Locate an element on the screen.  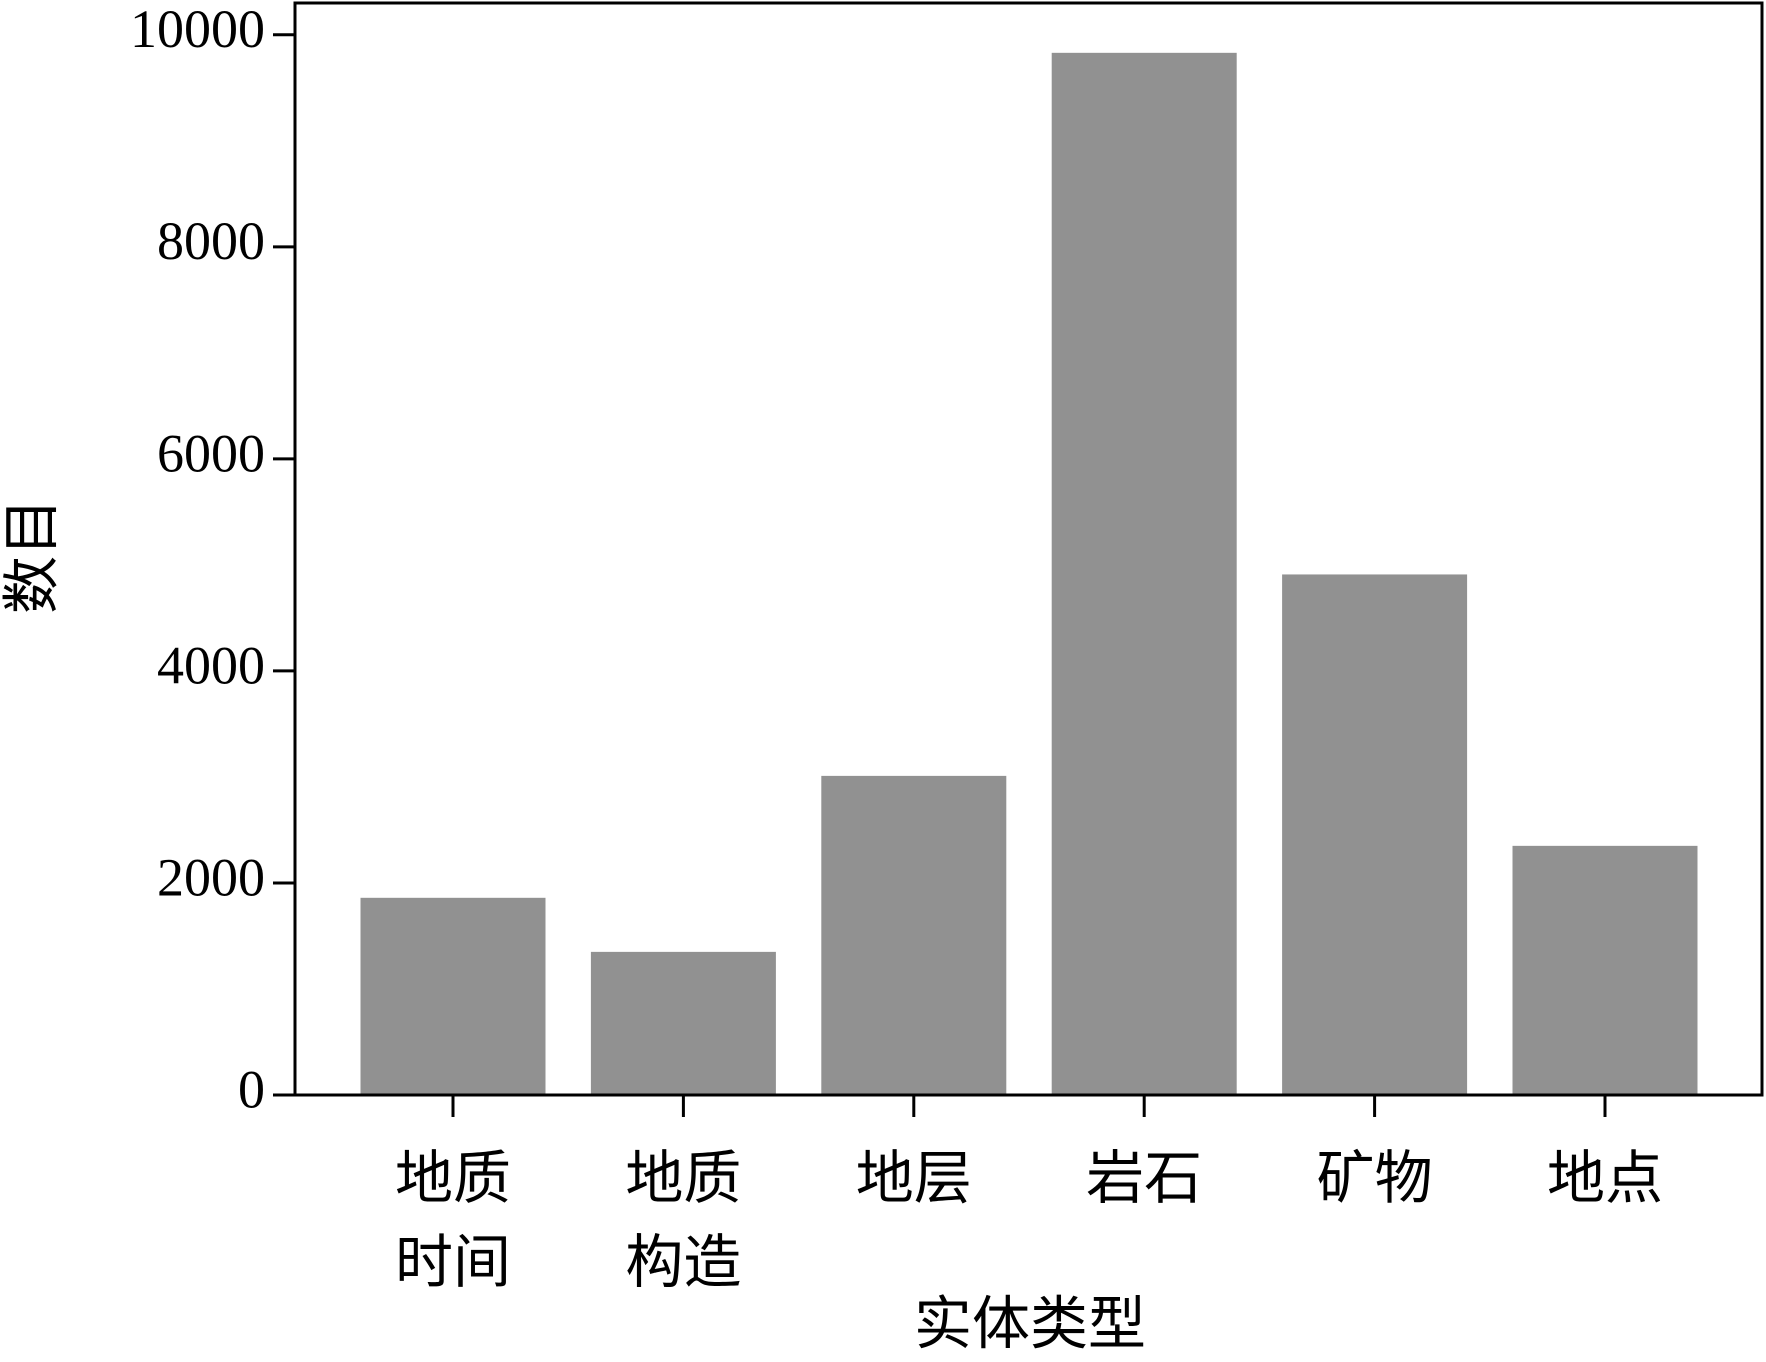
y-tick-label: 2000 is located at coordinates (211, 877).